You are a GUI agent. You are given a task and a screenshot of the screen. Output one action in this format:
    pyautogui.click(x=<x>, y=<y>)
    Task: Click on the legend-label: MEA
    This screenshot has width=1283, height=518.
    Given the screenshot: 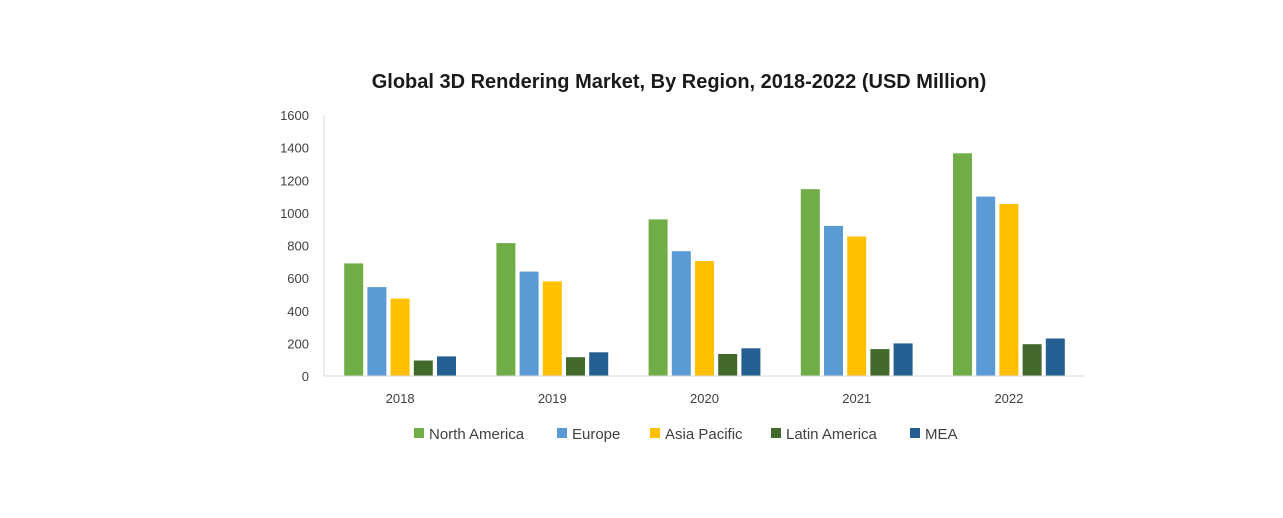 What is the action you would take?
    pyautogui.click(x=941, y=434)
    